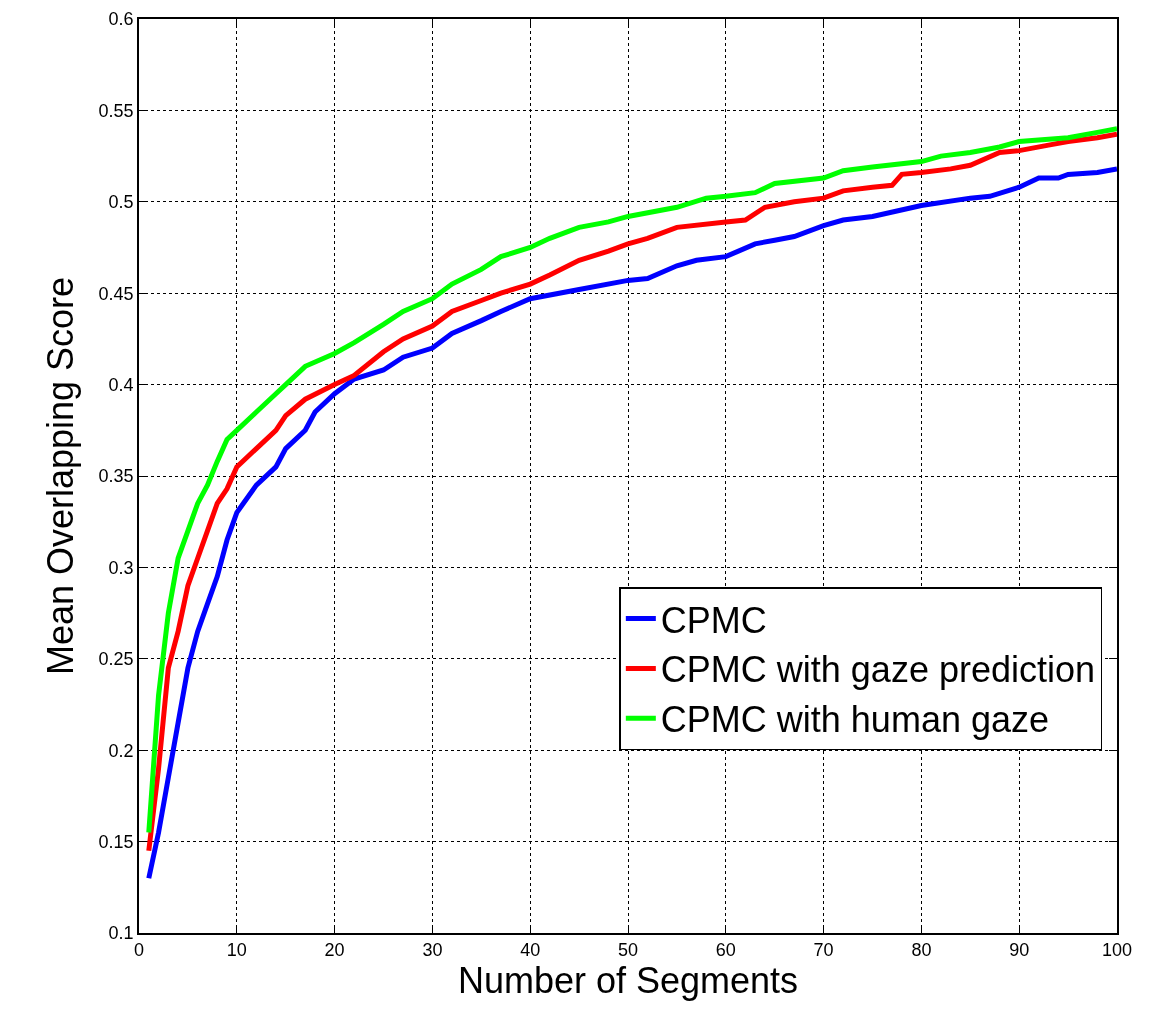 This screenshot has width=1160, height=1013. I want to click on x-tick-label: 40, so click(530, 950).